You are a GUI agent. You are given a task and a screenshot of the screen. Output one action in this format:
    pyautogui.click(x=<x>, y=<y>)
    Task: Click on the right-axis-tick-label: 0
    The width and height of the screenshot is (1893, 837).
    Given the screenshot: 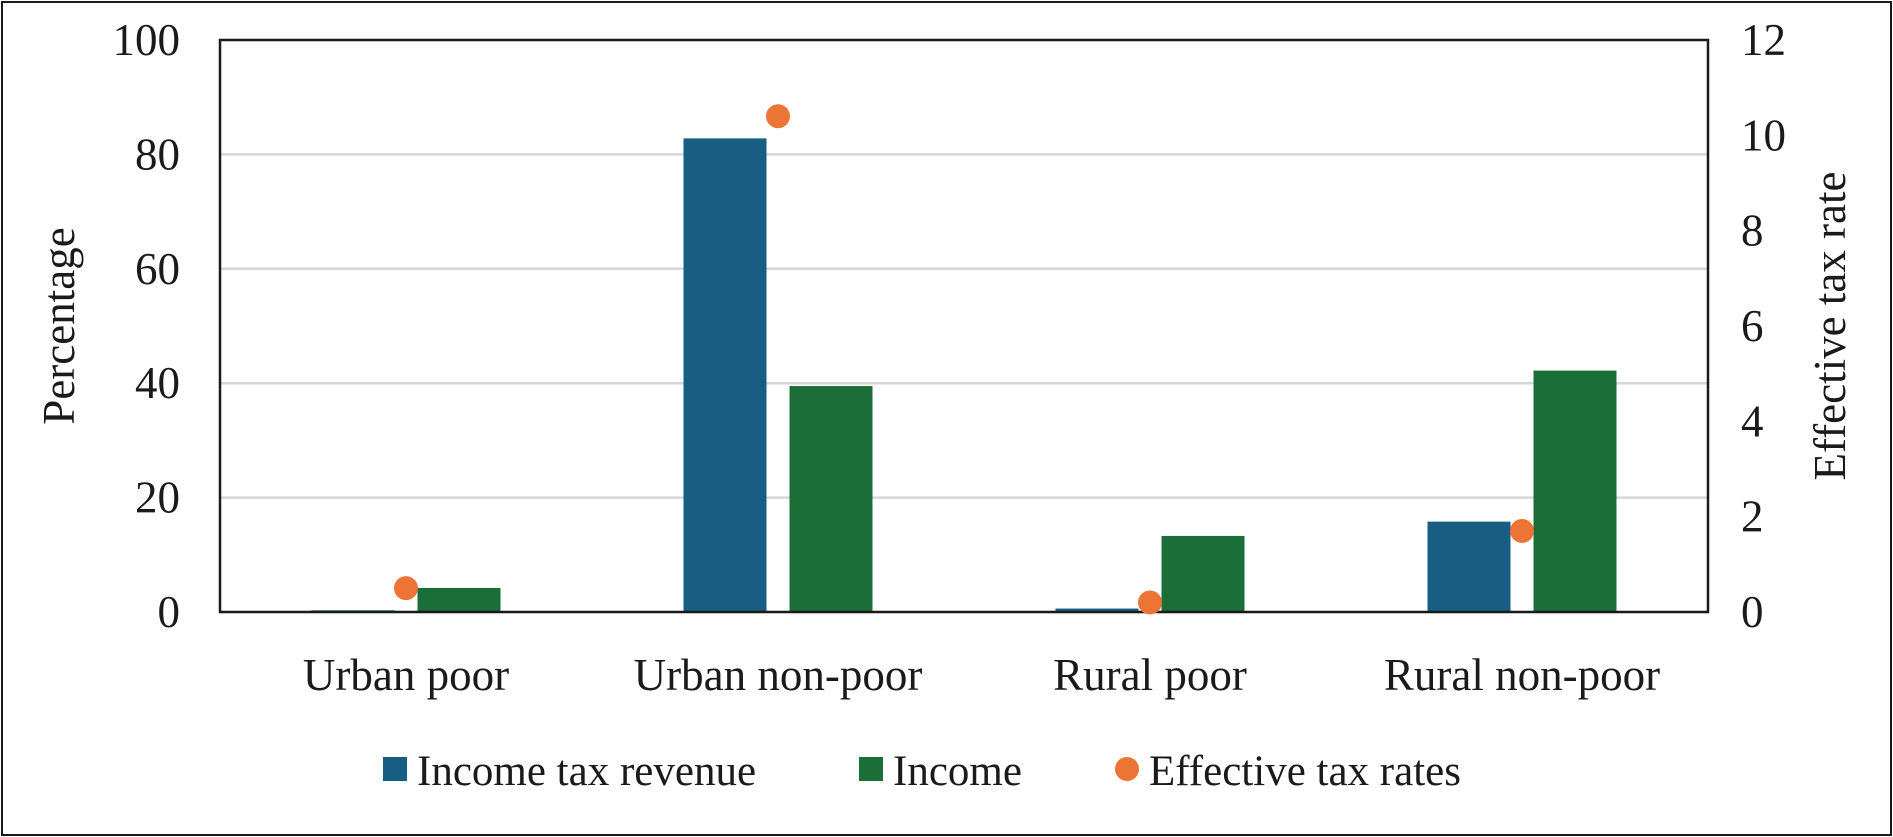 What is the action you would take?
    pyautogui.click(x=1752, y=612)
    